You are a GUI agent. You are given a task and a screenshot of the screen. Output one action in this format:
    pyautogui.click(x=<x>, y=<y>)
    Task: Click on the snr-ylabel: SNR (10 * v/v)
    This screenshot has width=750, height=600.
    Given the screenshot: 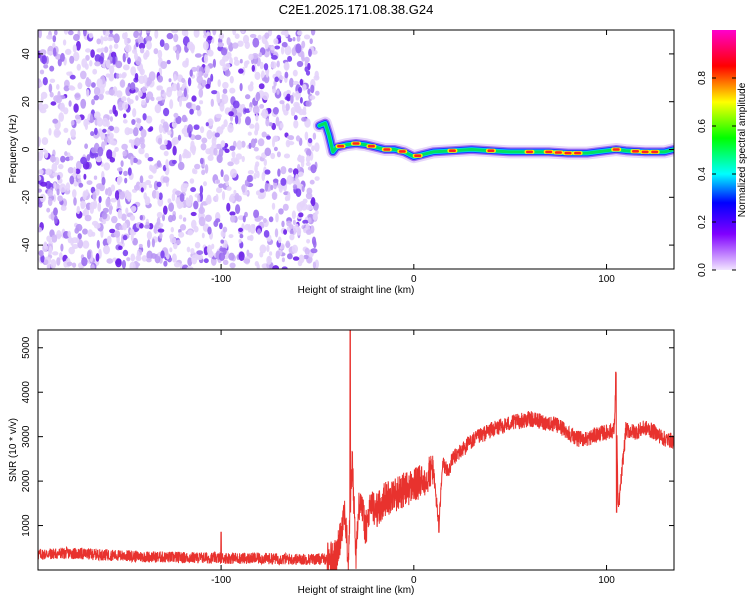 What is the action you would take?
    pyautogui.click(x=13, y=450)
    